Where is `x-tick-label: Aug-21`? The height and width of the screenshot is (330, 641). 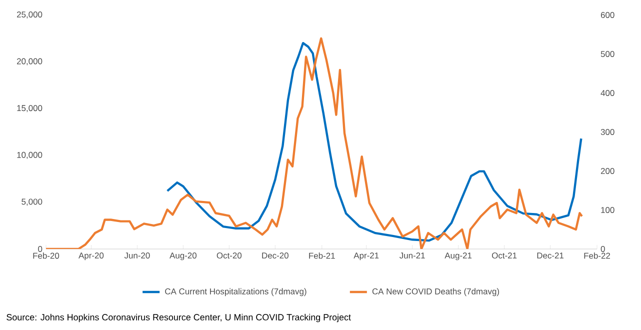 x-tick-label: Aug-21 is located at coordinates (458, 256).